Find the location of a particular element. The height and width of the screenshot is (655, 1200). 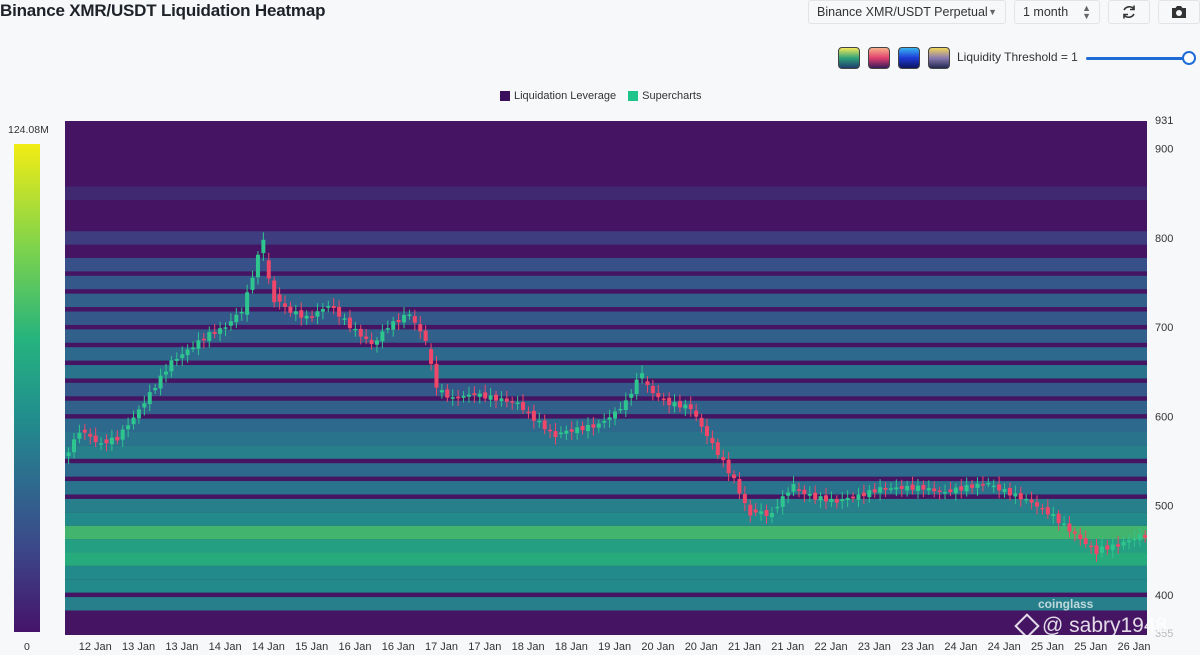

pair-select: Binance XMR/USDT Perpetual ▼ is located at coordinates (907, 12).